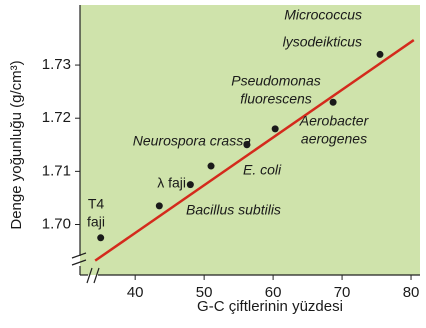 The width and height of the screenshot is (426, 328). I want to click on point-label: Aerobacter, so click(334, 121).